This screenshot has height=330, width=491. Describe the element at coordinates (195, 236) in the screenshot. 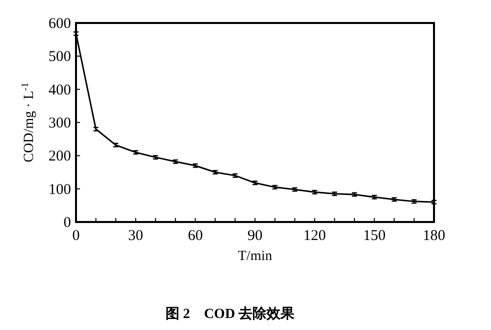

I see `x-tick-label: 60` at that location.